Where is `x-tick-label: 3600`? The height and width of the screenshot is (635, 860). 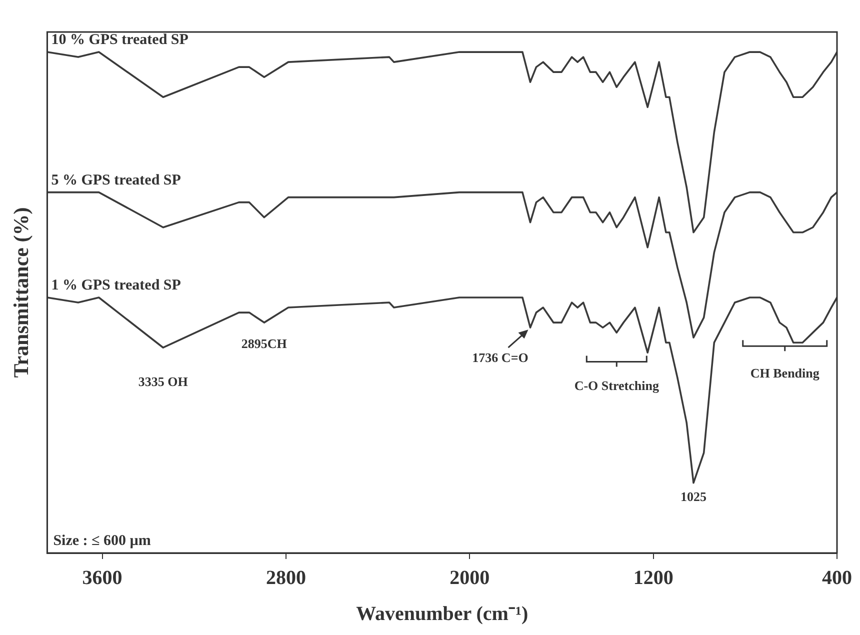 x-tick-label: 3600 is located at coordinates (102, 578).